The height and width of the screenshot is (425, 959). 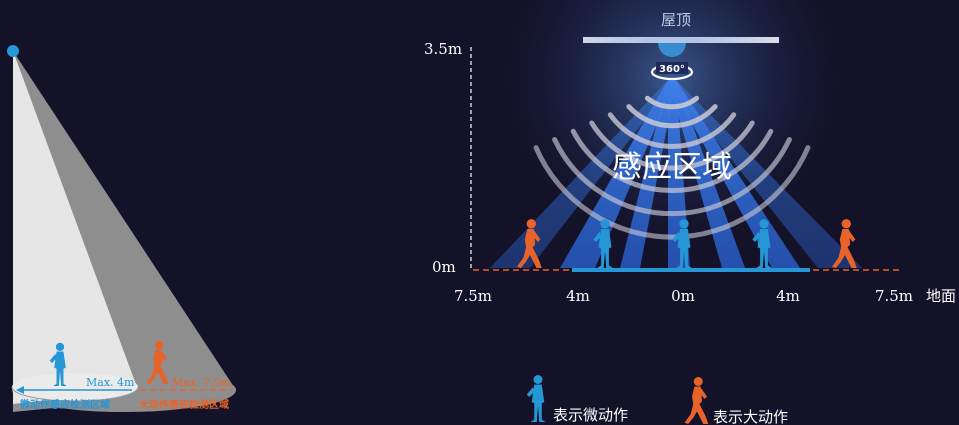 I want to click on legend-macro-label: 表示大动作, so click(x=750, y=416).